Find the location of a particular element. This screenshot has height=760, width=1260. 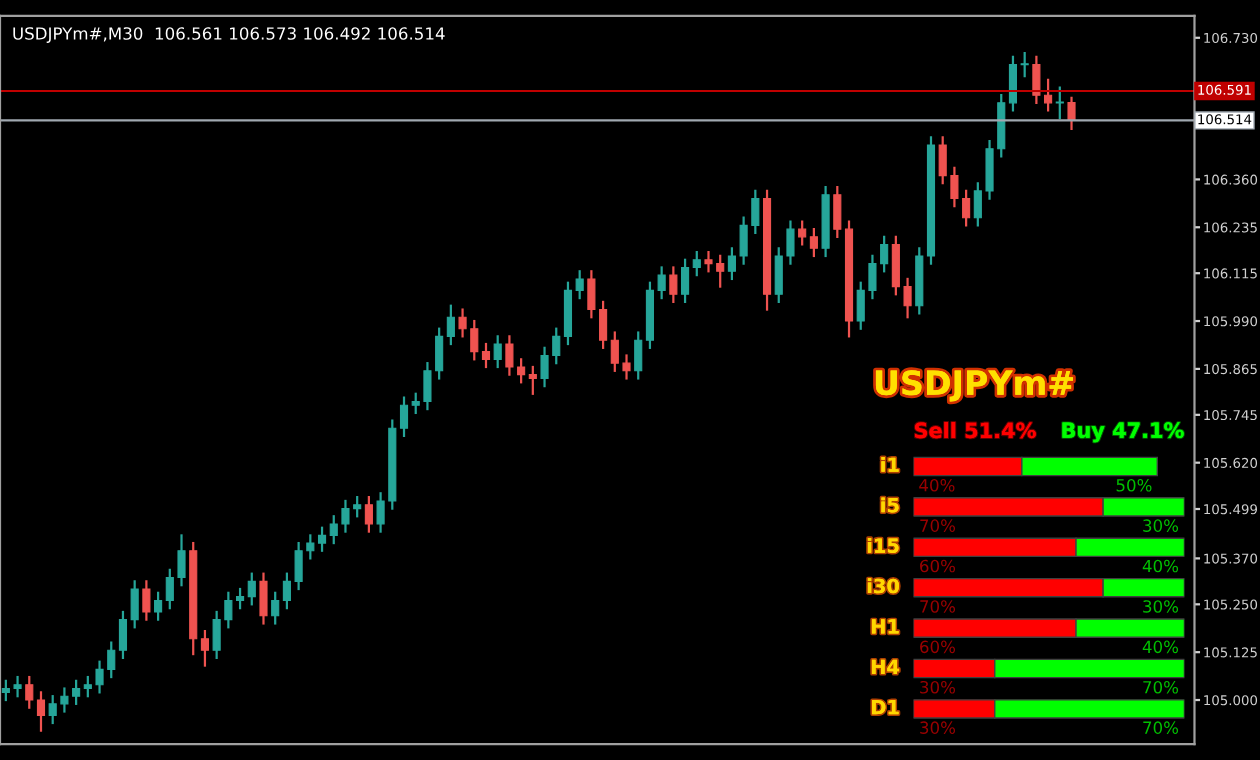

text: USDJPYm#,M30 106.561 106.573 106.492 106.514 is located at coordinates (229, 35).